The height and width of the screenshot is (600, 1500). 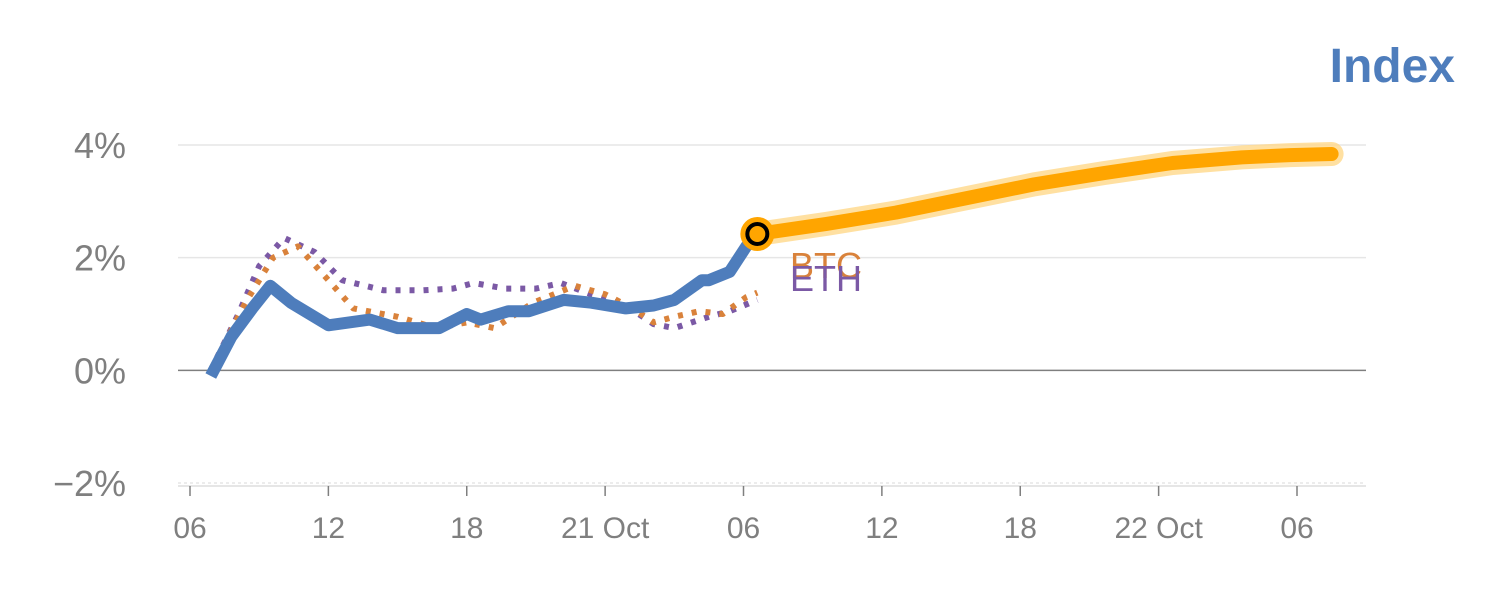 I want to click on current-point-ring, so click(x=757, y=234).